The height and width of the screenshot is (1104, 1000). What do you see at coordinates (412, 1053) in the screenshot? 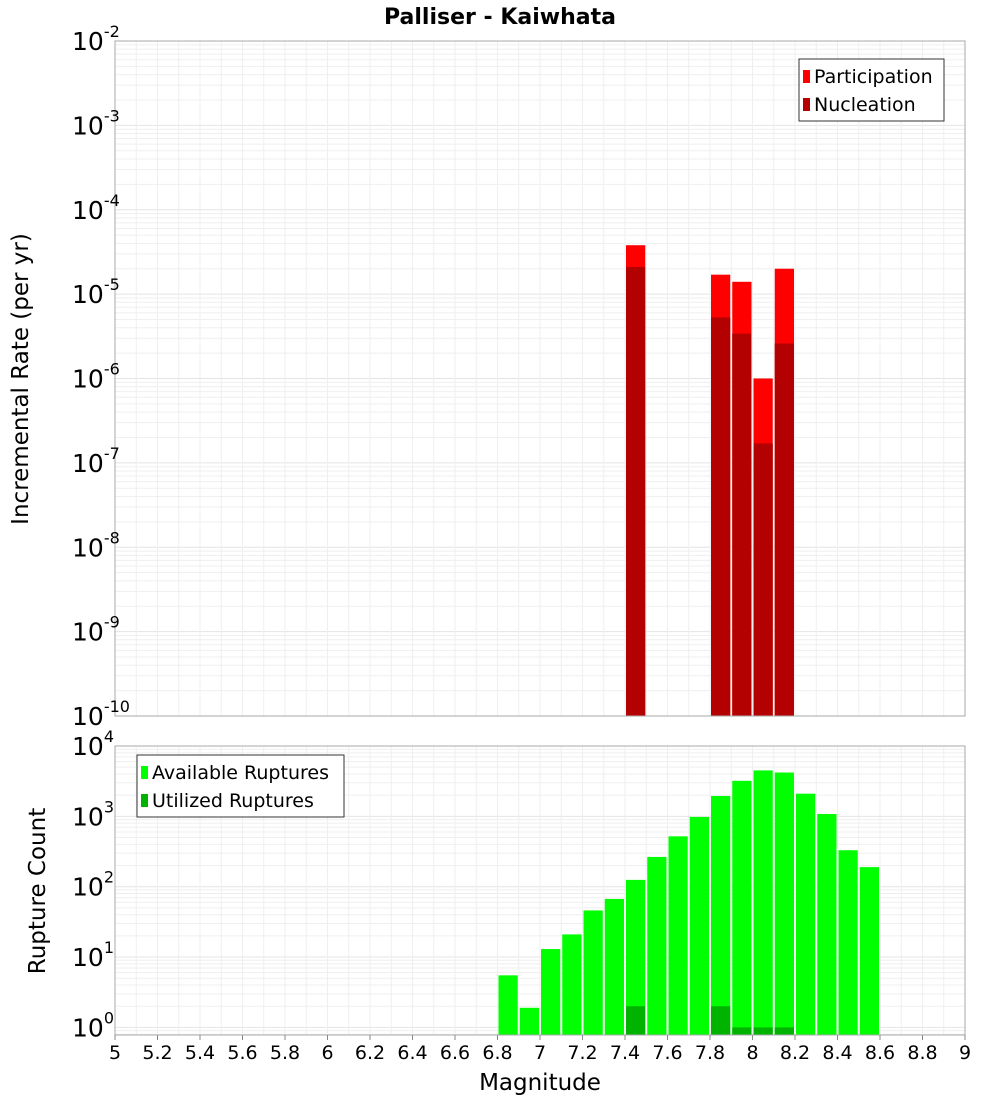
I see `x-tick-label: 6.4` at bounding box center [412, 1053].